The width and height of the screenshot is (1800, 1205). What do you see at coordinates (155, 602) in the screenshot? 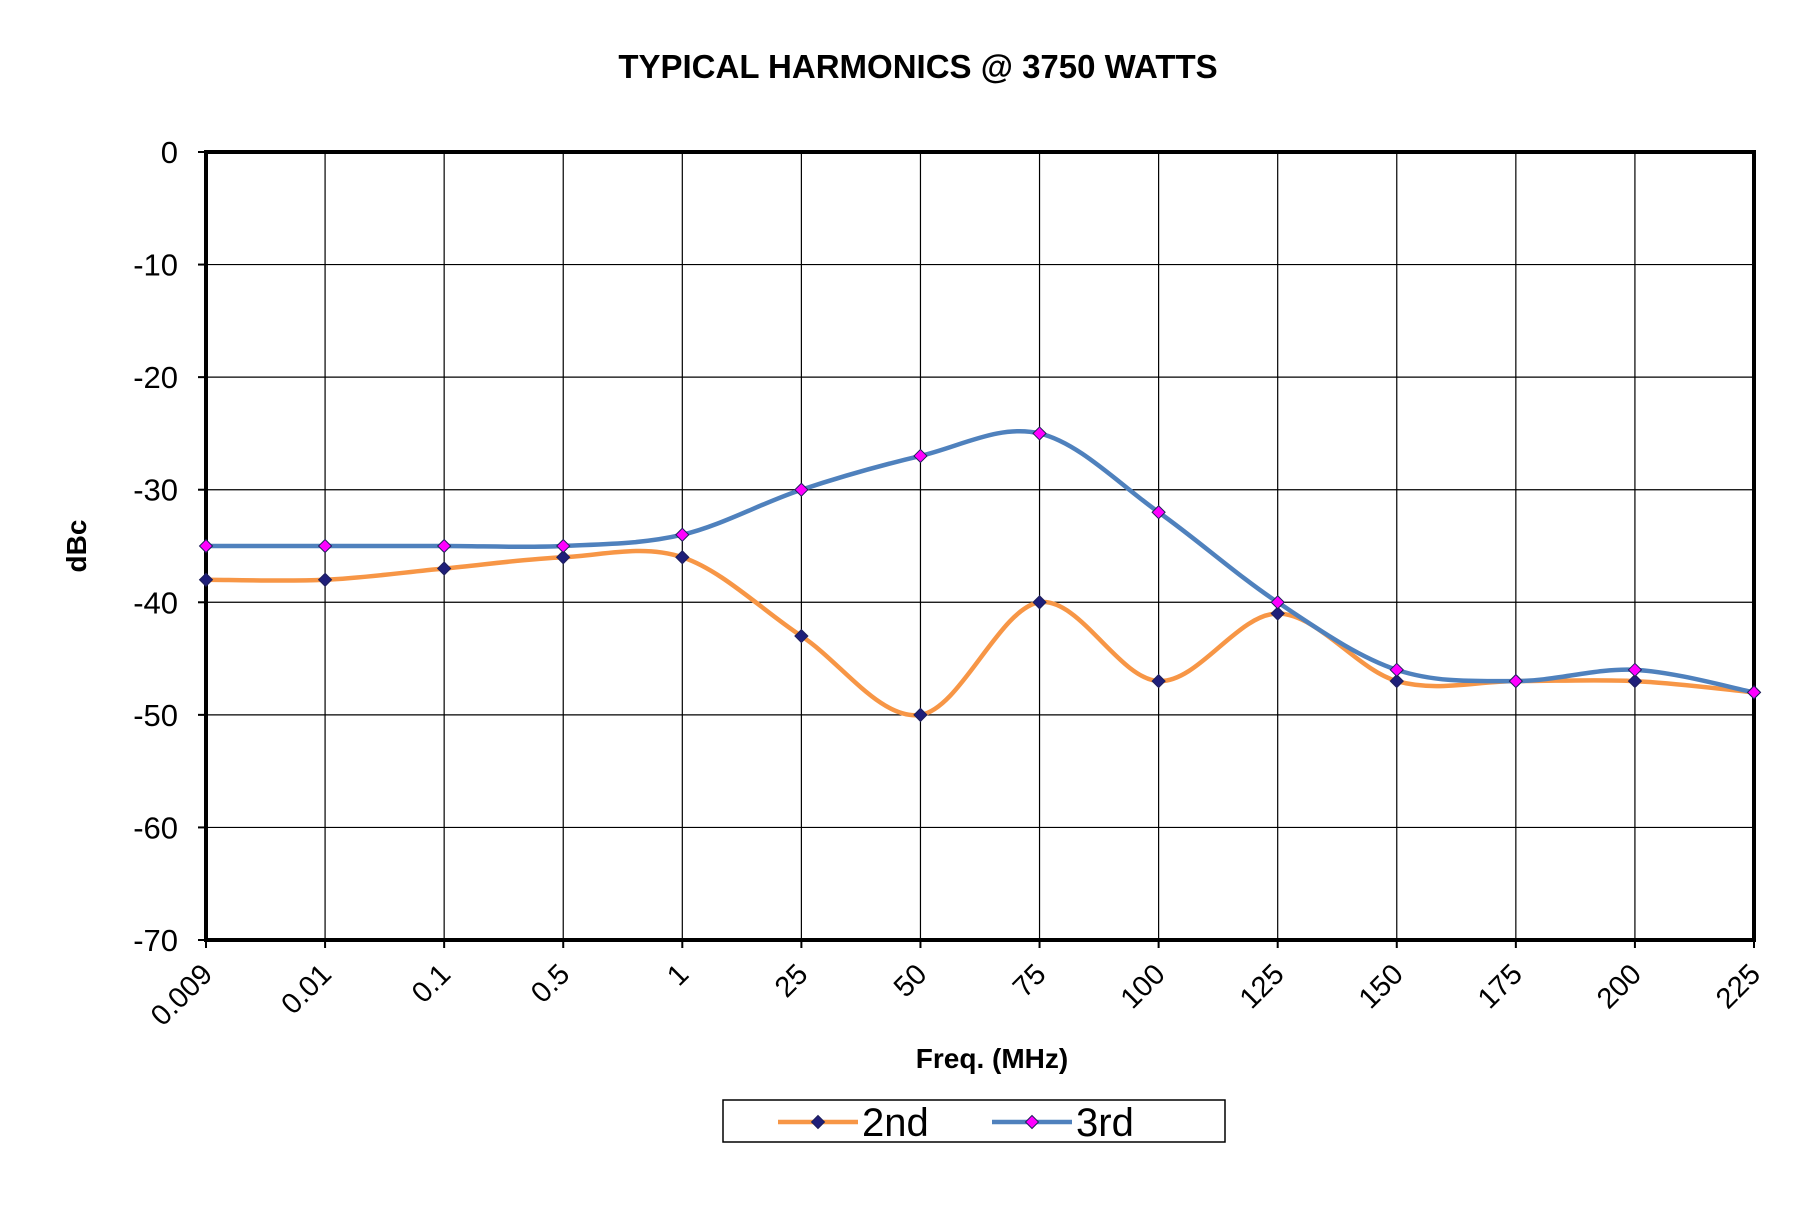
I see `y-tick-label: -40` at bounding box center [155, 602].